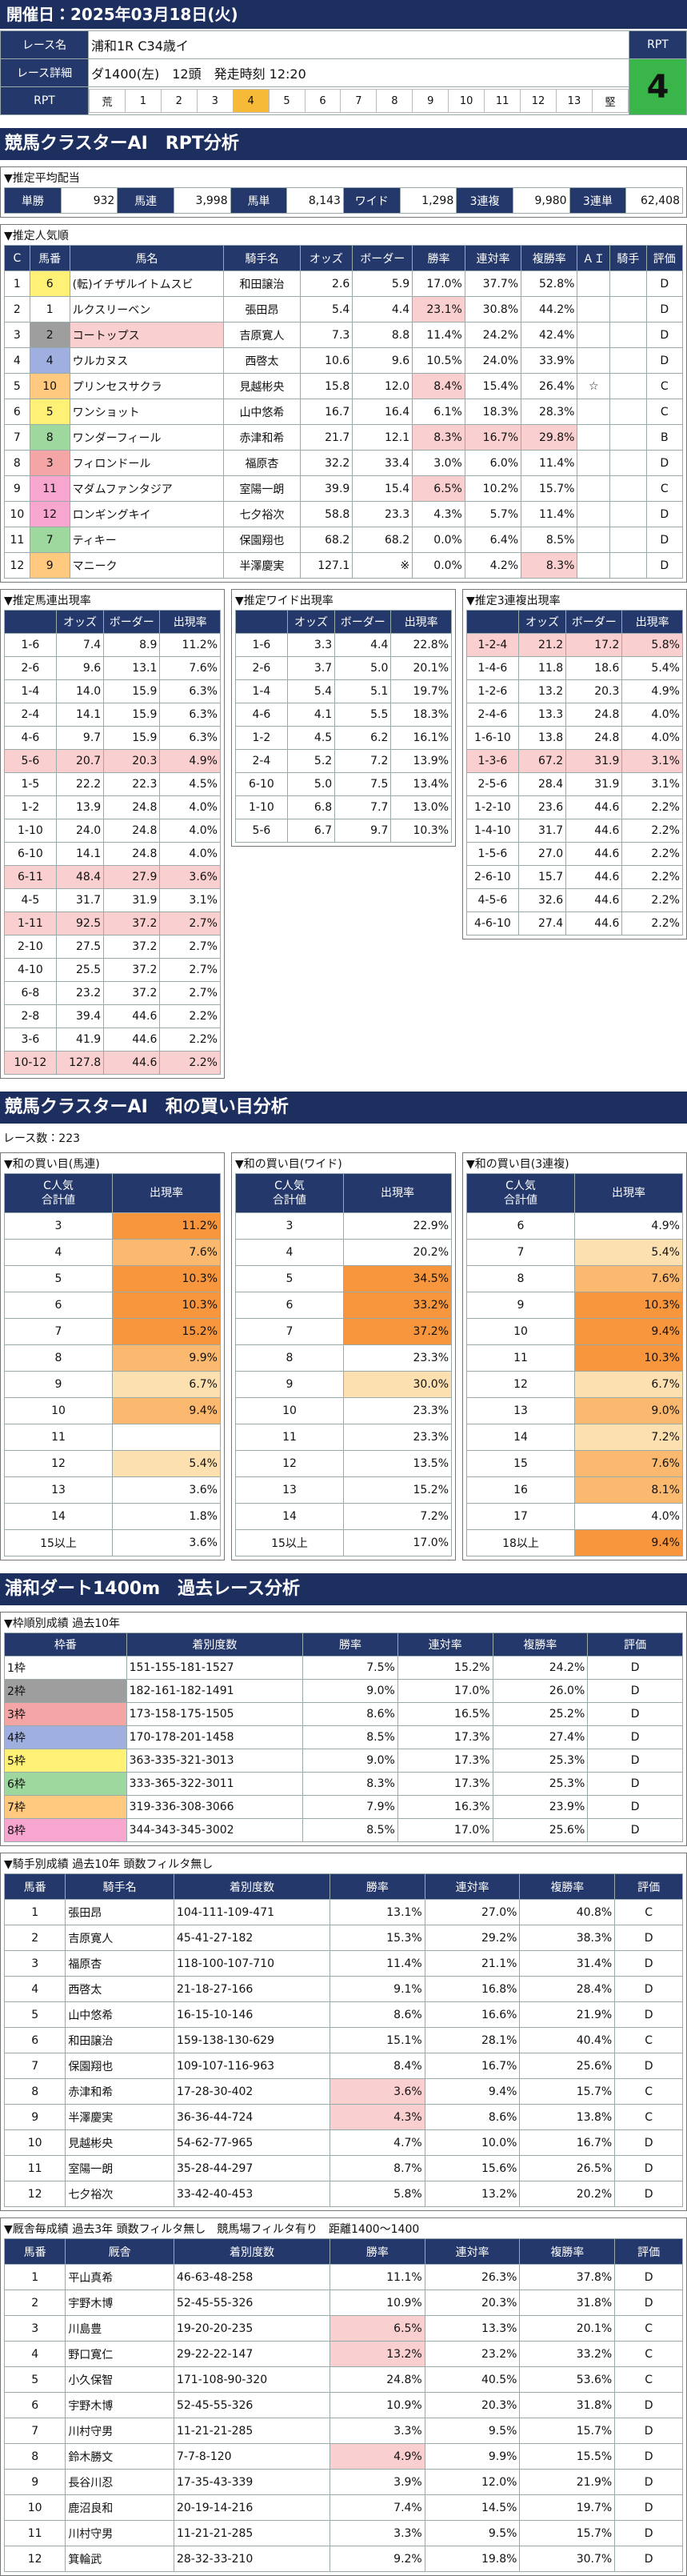 The width and height of the screenshot is (687, 2576). Describe the element at coordinates (190, 970) in the screenshot. I see `table-cell: 2.7%` at that location.